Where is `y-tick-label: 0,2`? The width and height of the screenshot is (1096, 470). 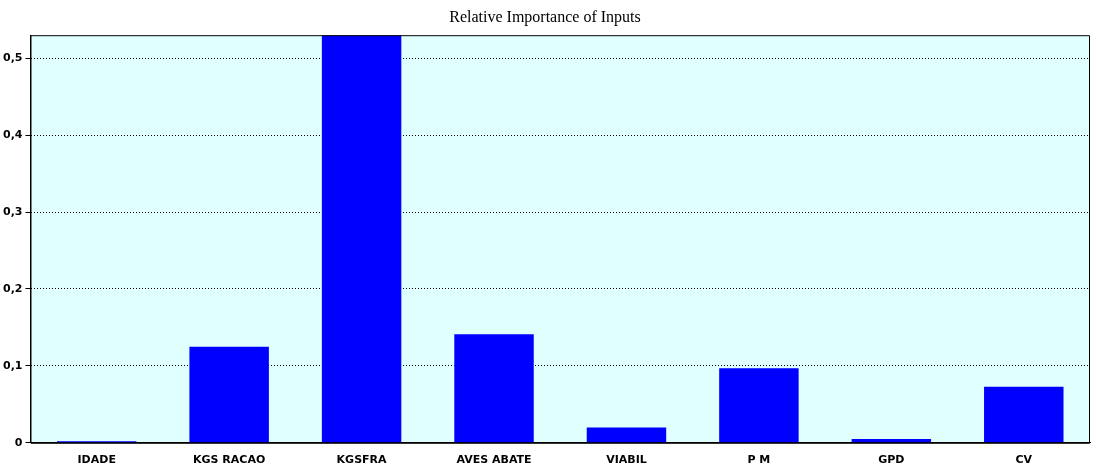
y-tick-label: 0,2 is located at coordinates (12, 288).